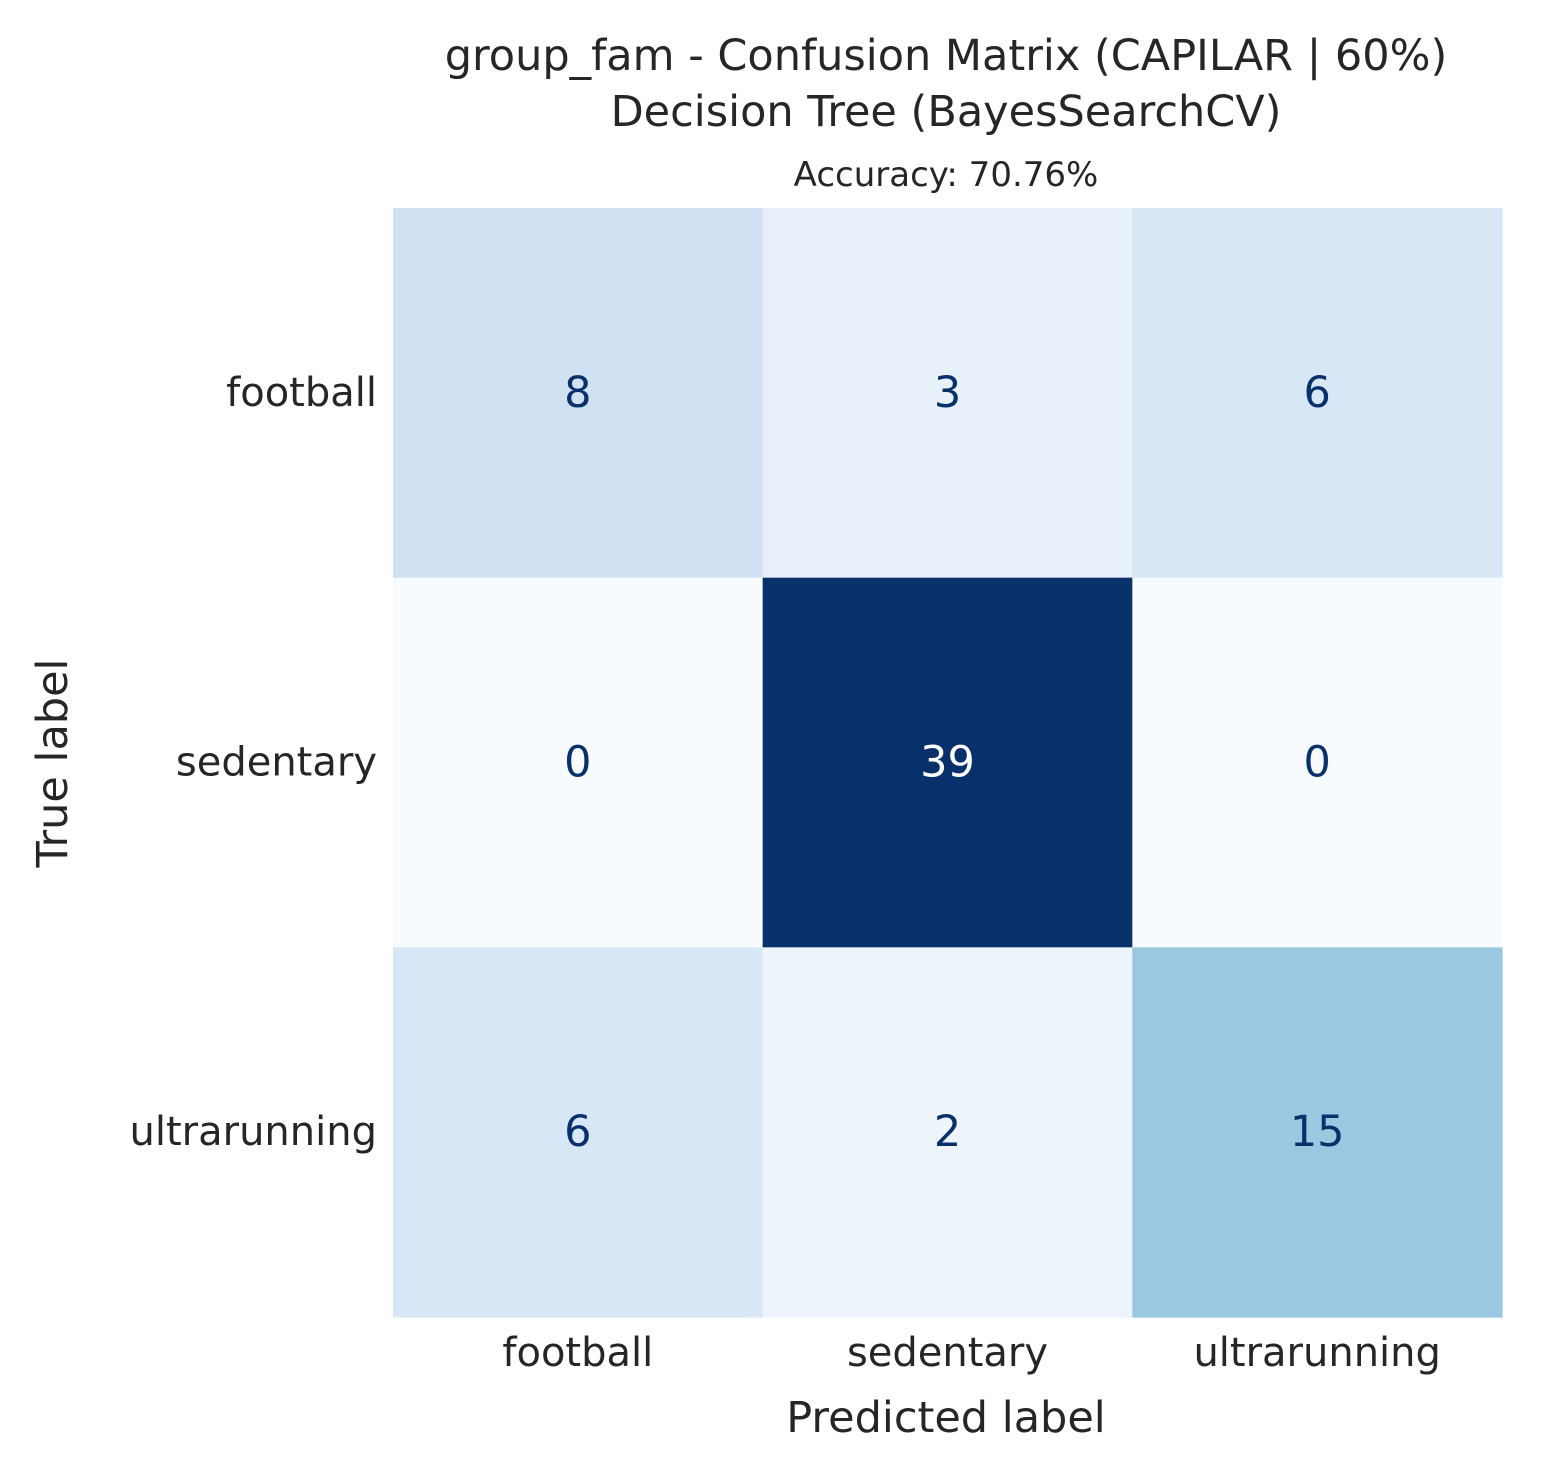  Describe the element at coordinates (53, 764) in the screenshot. I see `y-axis-label: True label` at that location.